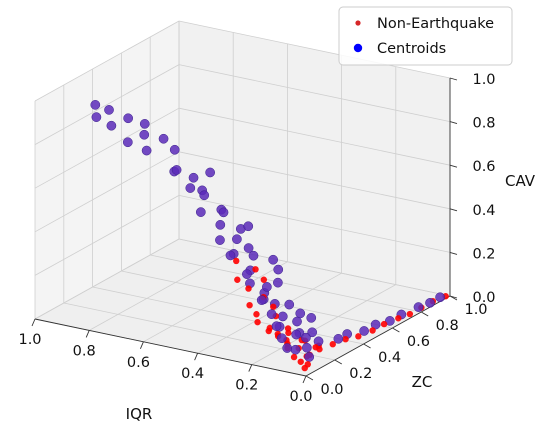 This screenshot has height=439, width=550. Describe the element at coordinates (331, 390) in the screenshot. I see `y-tick-label: 0.0` at that location.